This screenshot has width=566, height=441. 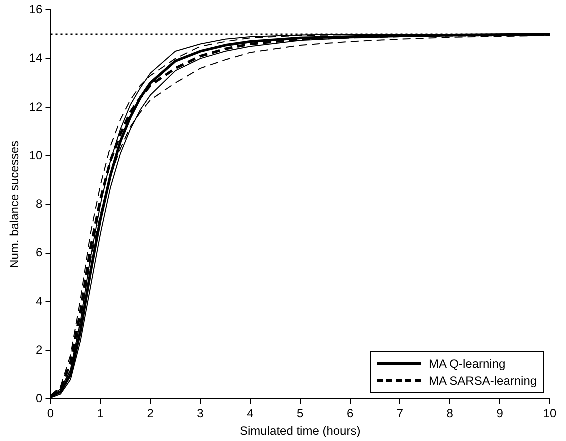 I want to click on x-axis-title: Simulated time (hours), so click(x=300, y=431).